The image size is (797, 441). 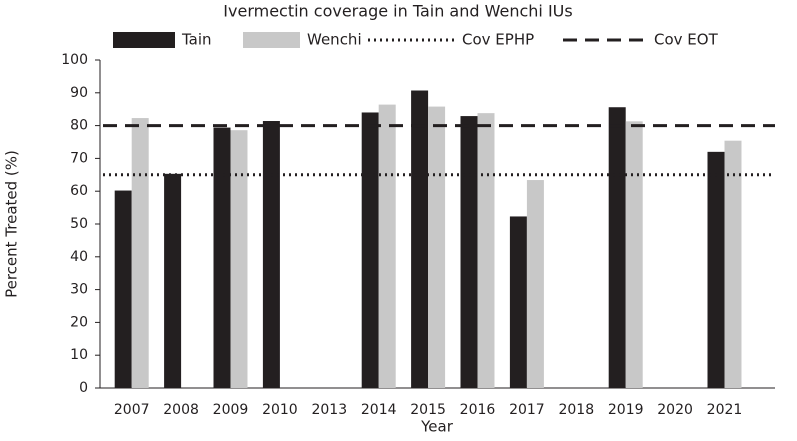 What do you see at coordinates (686, 40) in the screenshot?
I see `legend-label: Cov EOT` at bounding box center [686, 40].